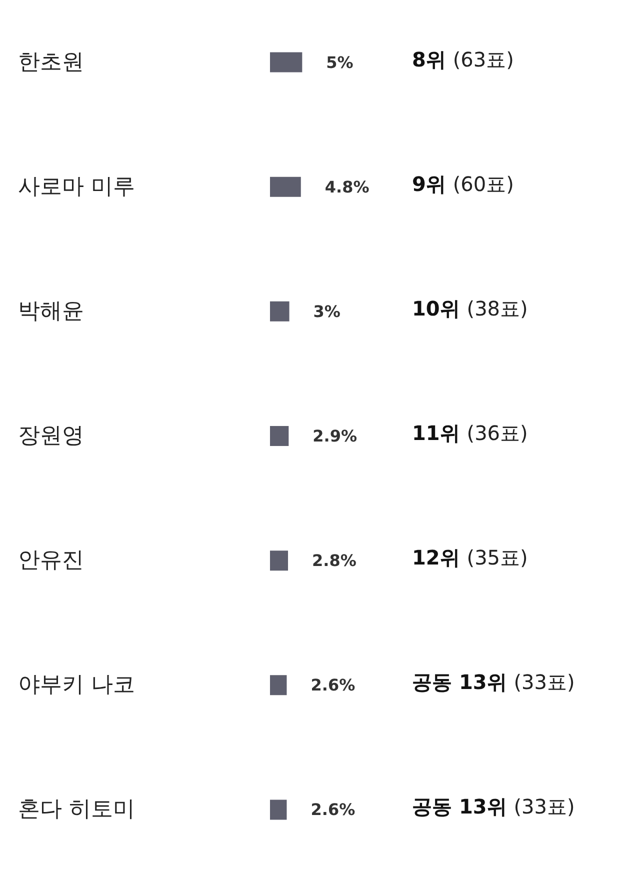 The width and height of the screenshot is (640, 872). Describe the element at coordinates (51, 561) in the screenshot. I see `y-tick-label: 안유진` at that location.